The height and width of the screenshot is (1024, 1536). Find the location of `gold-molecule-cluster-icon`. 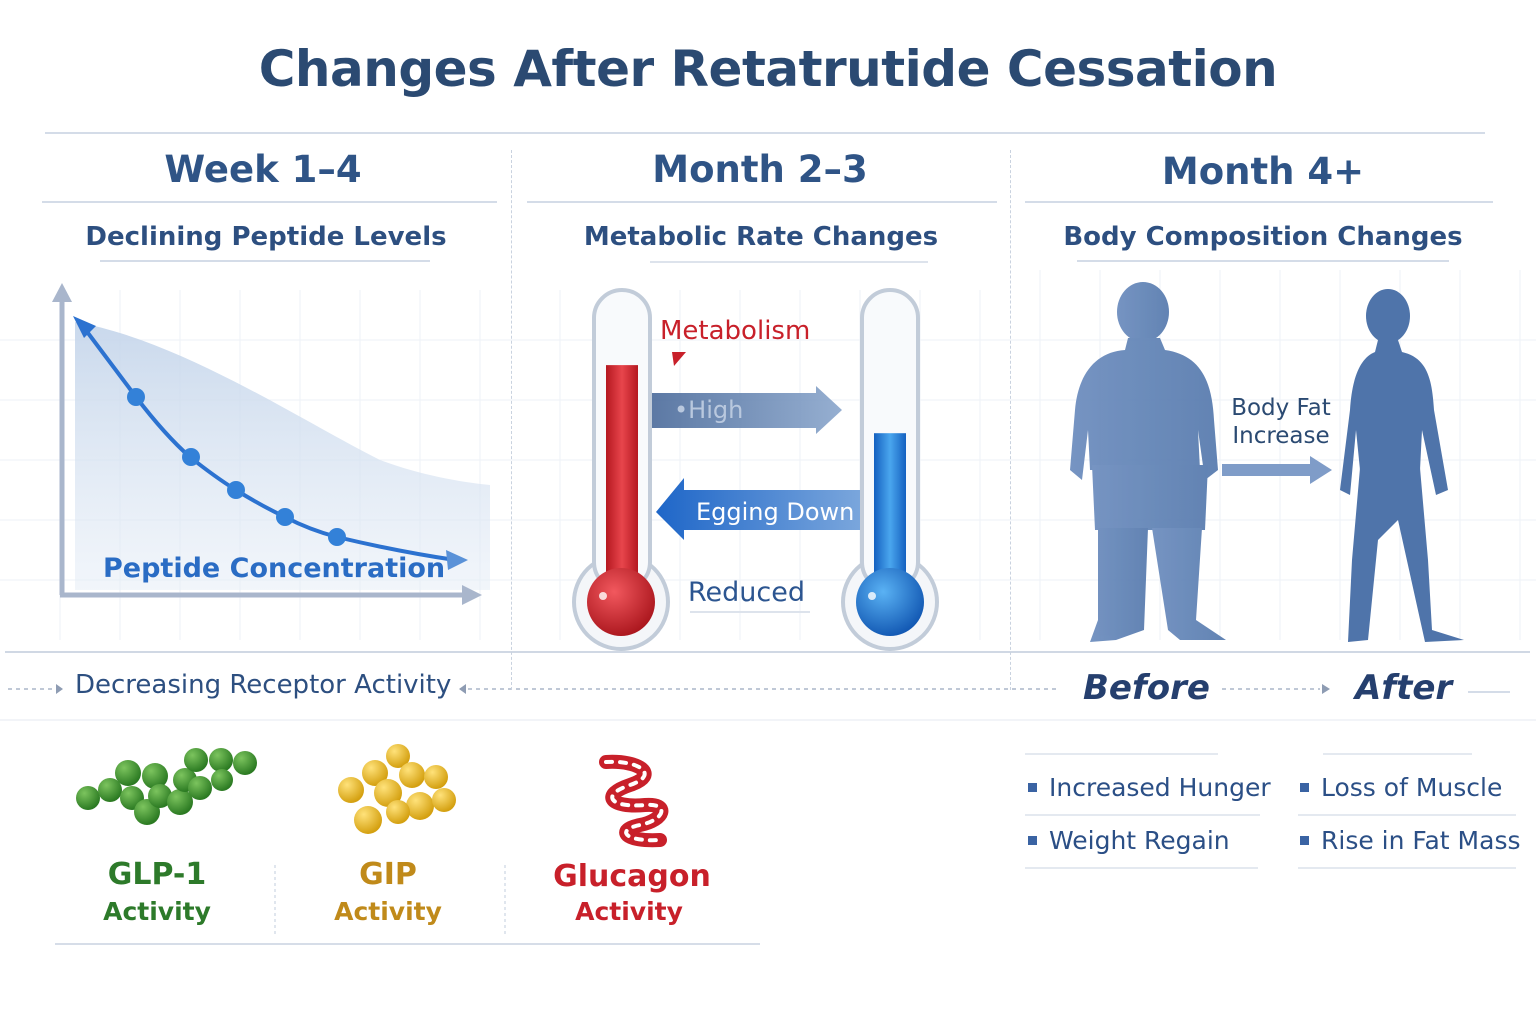

gold-molecule-cluster-icon is located at coordinates (397, 789).